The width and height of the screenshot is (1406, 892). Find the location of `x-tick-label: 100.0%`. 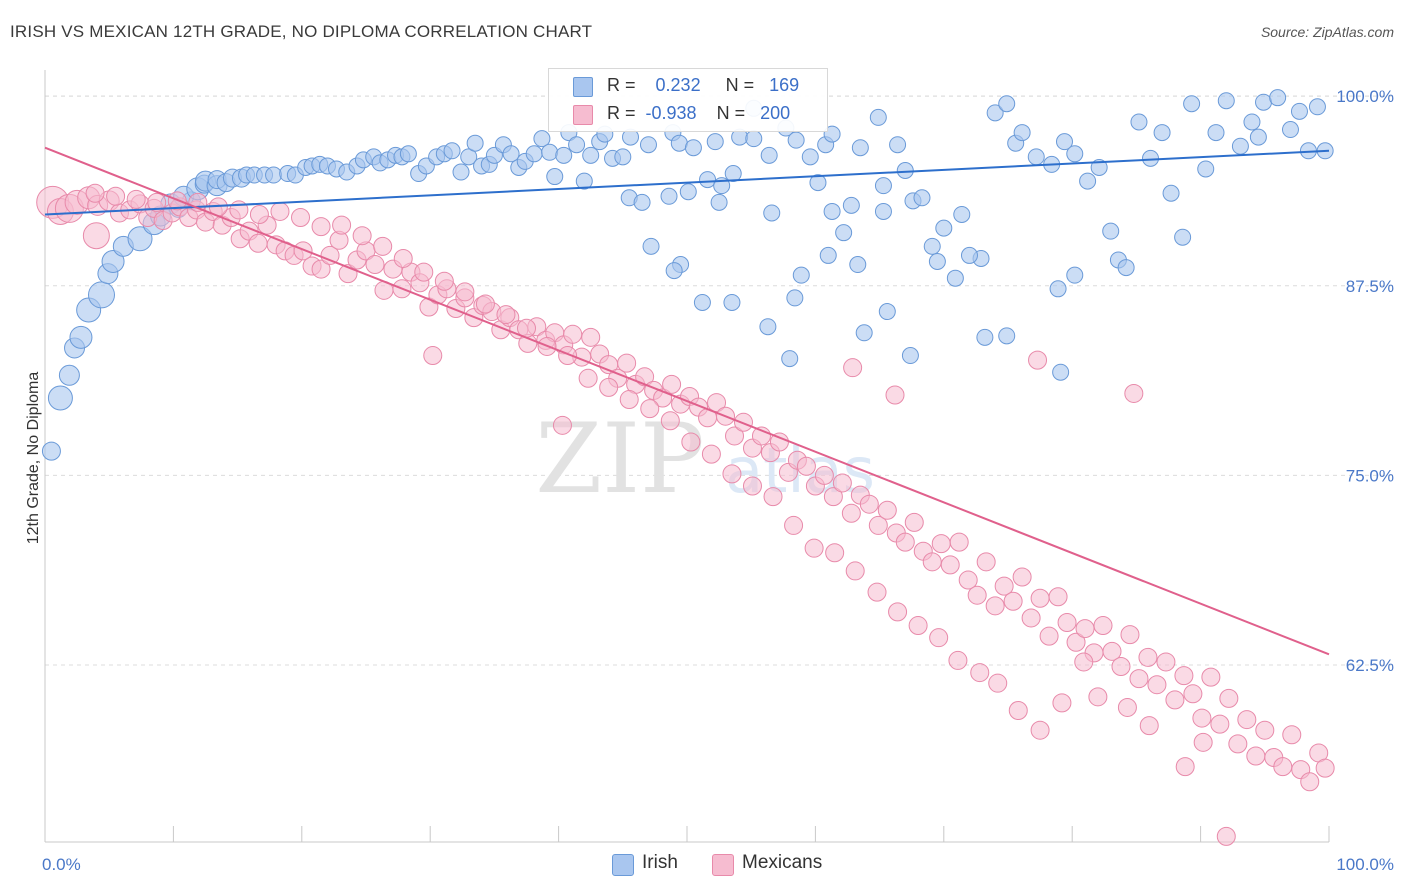

x-tick-label: 100.0% is located at coordinates (1365, 864).